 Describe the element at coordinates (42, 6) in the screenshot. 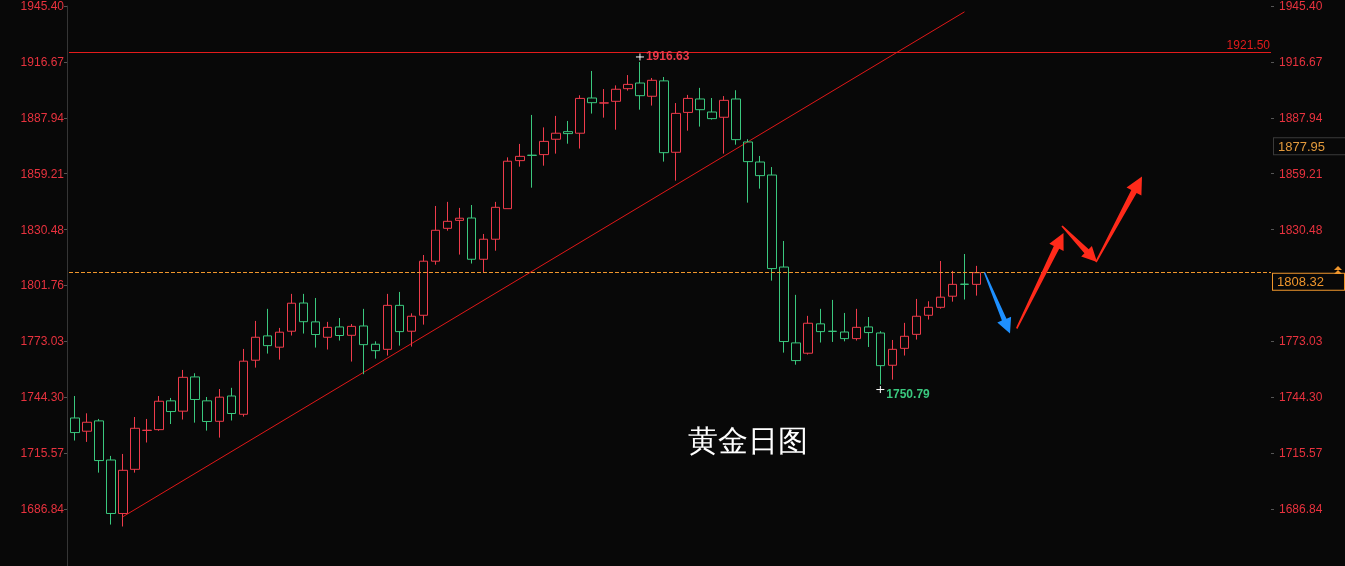

I see `y-tick-label: 1945.40` at that location.